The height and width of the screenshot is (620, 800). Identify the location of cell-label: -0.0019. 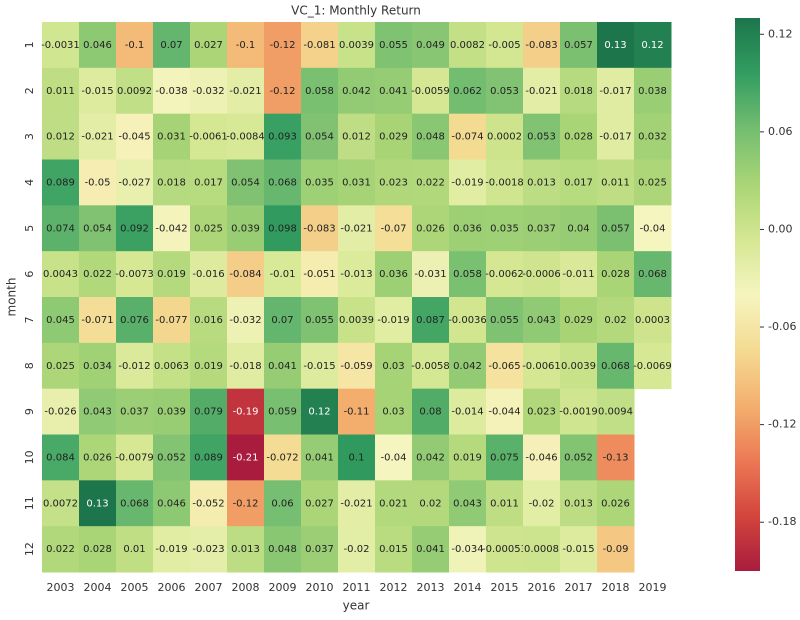
(578, 412).